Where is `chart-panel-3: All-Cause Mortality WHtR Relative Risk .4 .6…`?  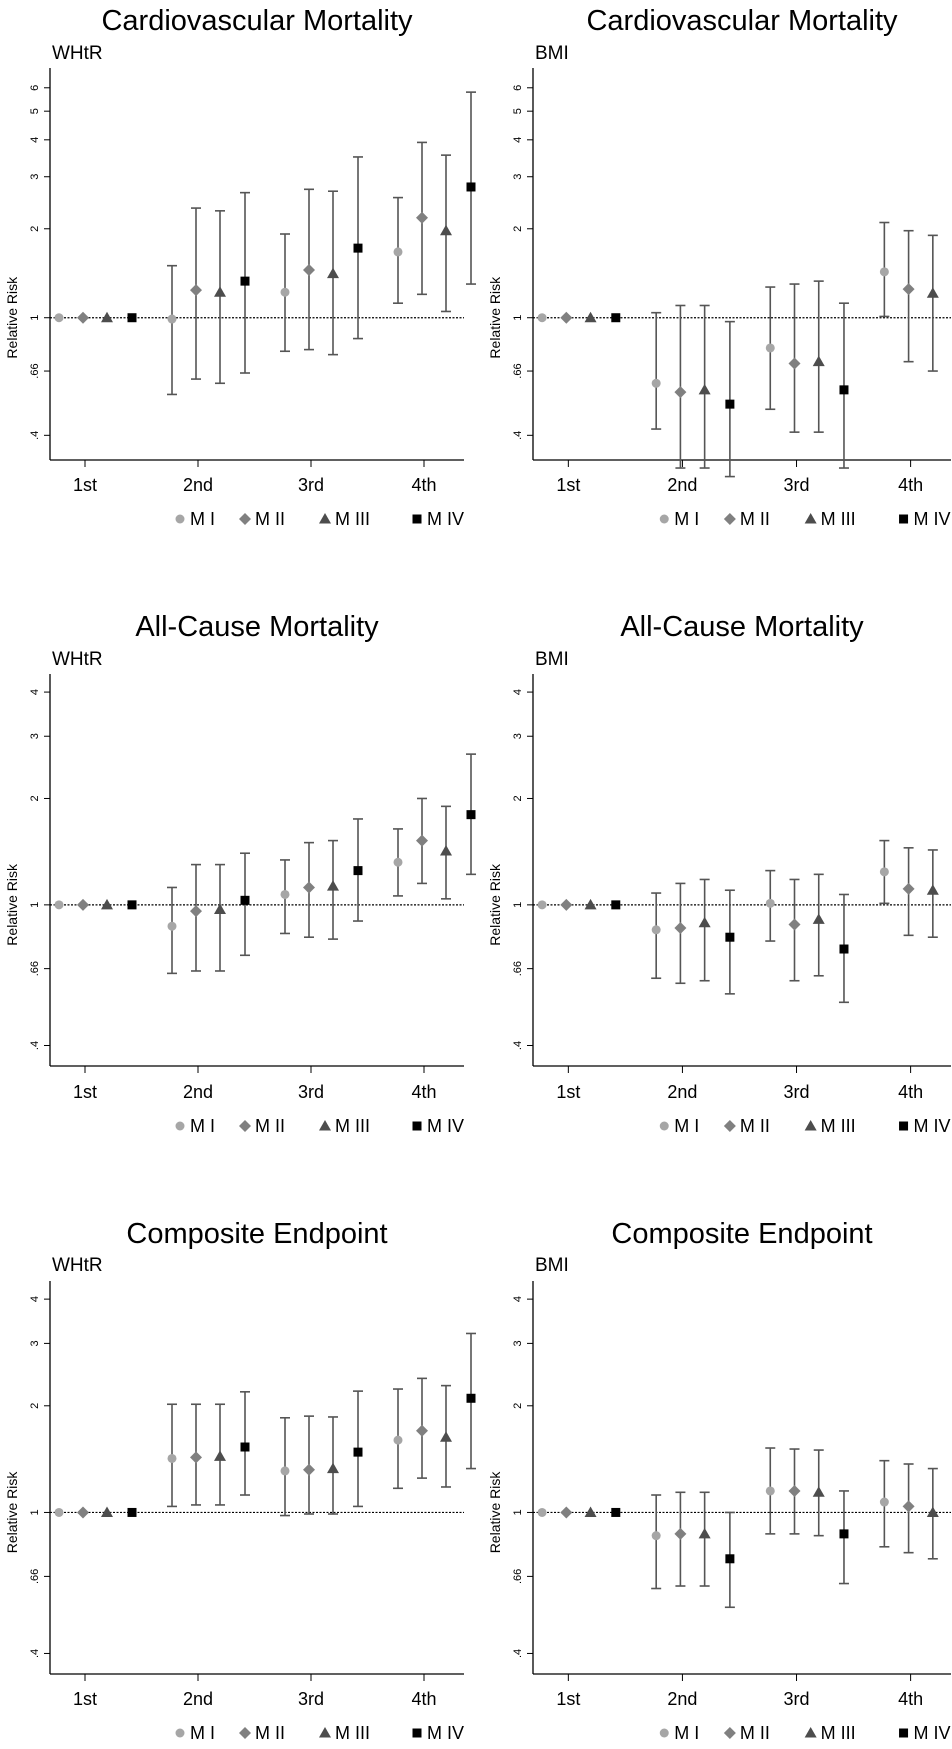 chart-panel-3: All-Cause Mortality WHtR Relative Risk .4 .6… is located at coordinates (240, 873).